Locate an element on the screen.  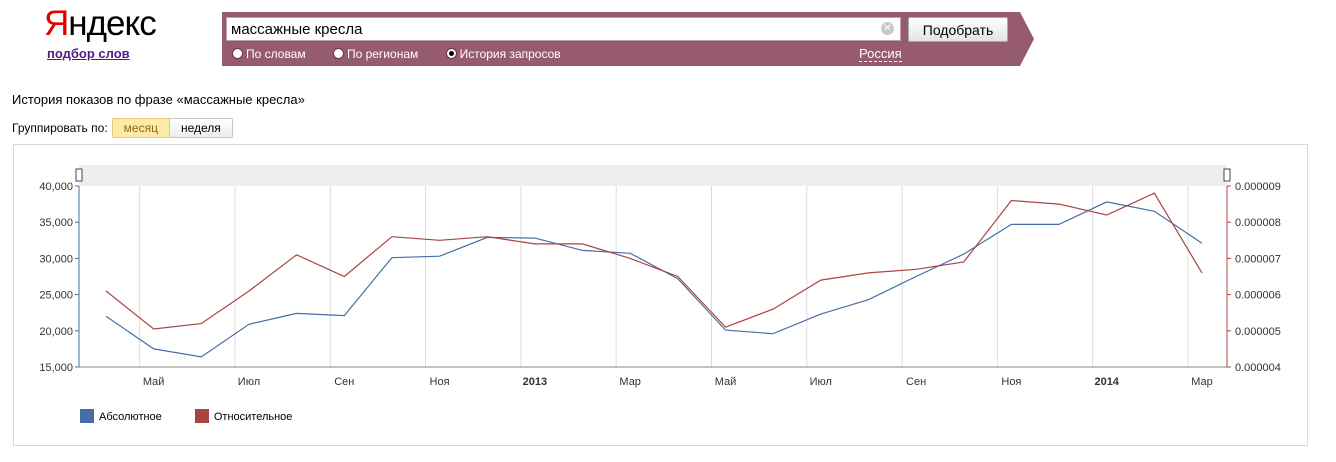
legend-relative: Относительное is located at coordinates (243, 416).